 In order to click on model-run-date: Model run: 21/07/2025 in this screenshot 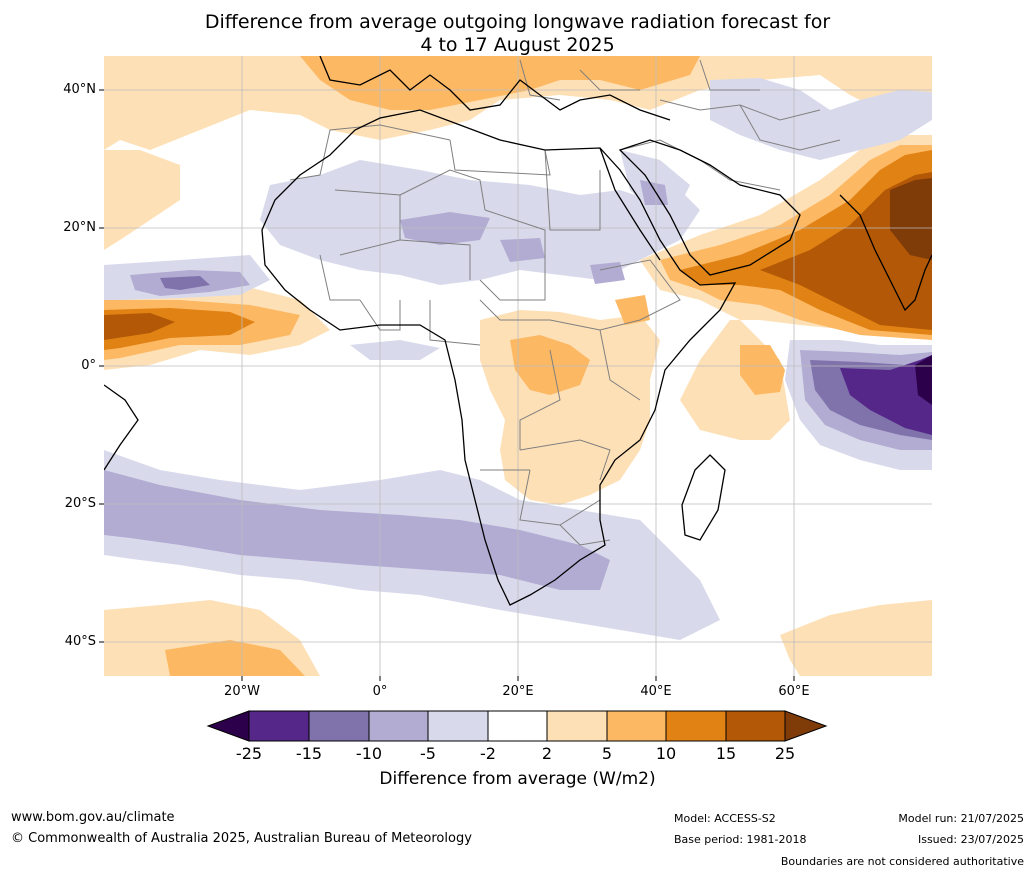, I will do `click(961, 818)`.